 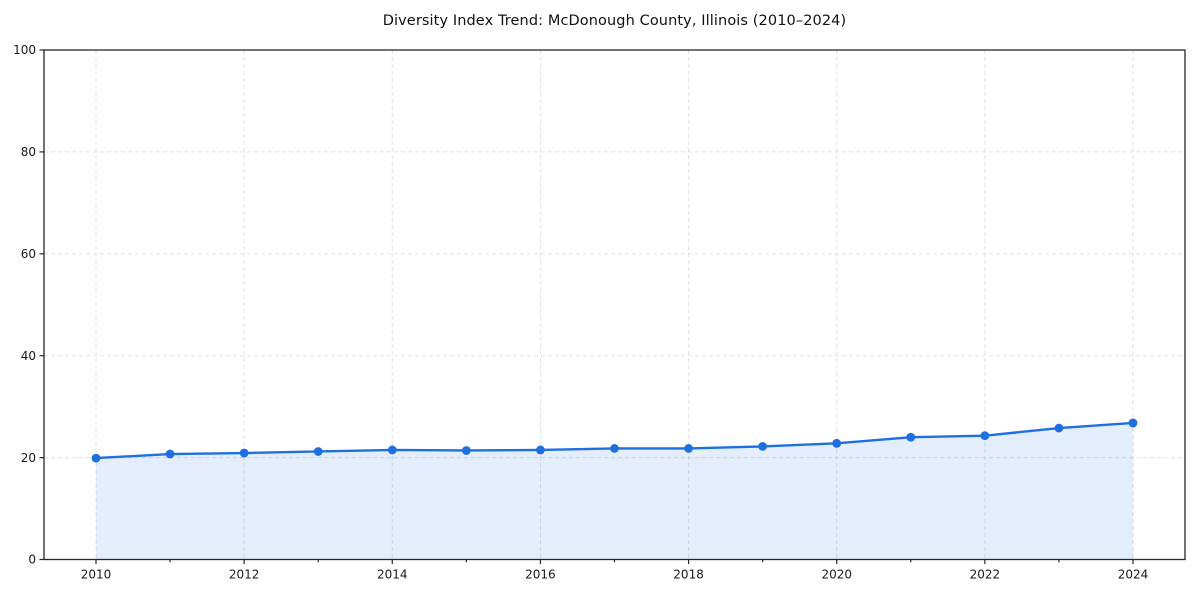 What do you see at coordinates (28, 152) in the screenshot?
I see `y-tick-label: 80` at bounding box center [28, 152].